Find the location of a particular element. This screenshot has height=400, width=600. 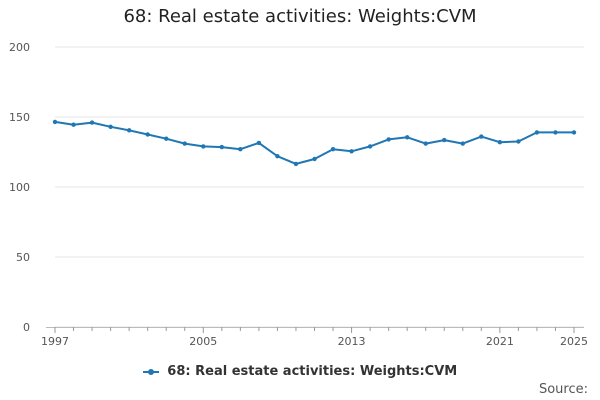

x-tick-label: 2025 is located at coordinates (574, 341).